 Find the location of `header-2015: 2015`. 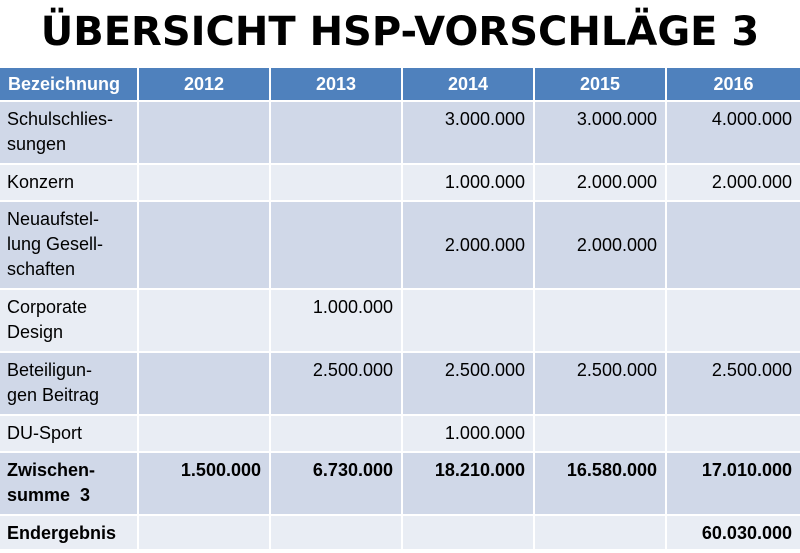

header-2015: 2015 is located at coordinates (601, 85).